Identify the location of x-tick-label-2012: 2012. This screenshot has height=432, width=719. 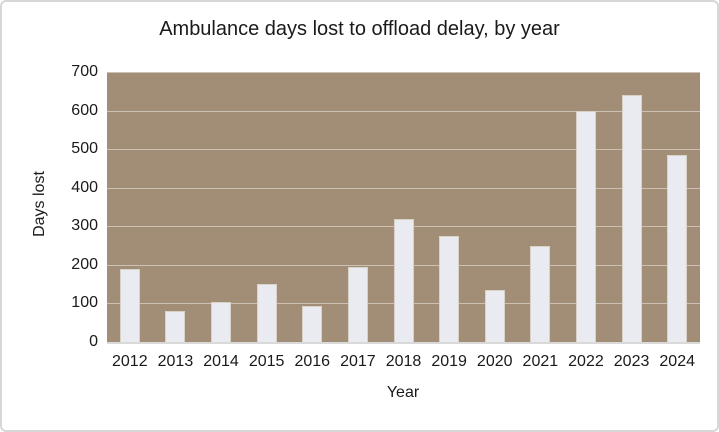
(130, 361).